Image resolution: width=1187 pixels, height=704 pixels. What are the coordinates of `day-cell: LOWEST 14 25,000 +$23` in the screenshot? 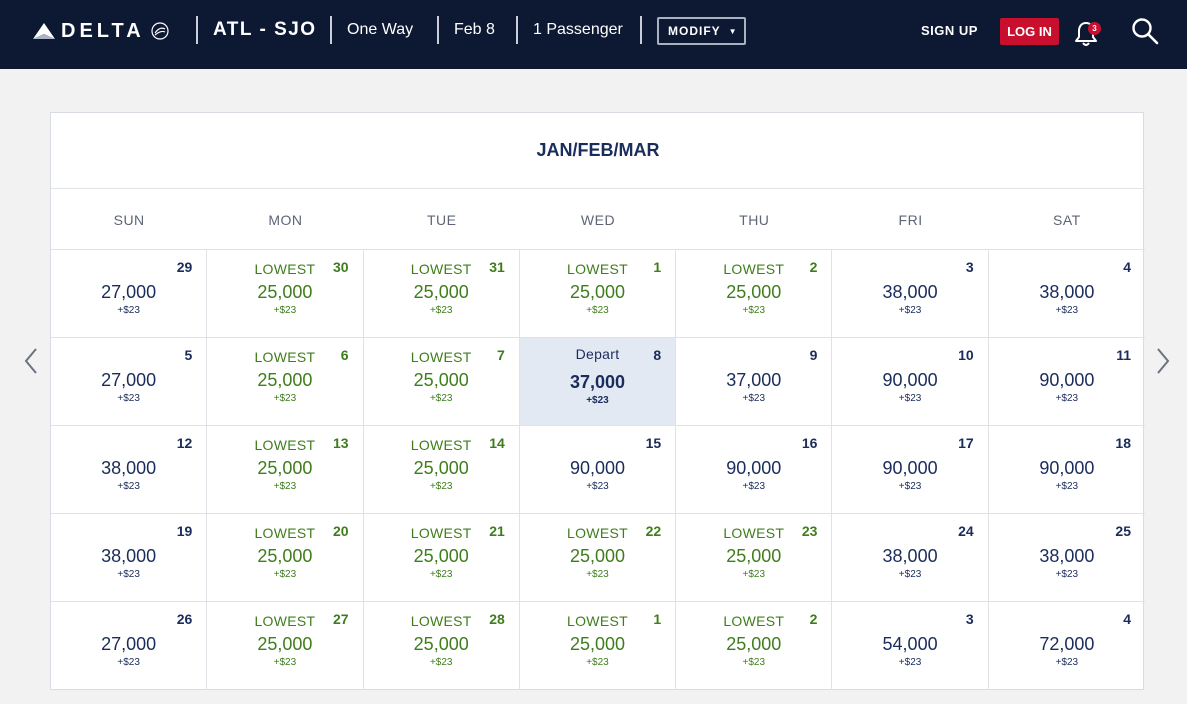 It's located at (441, 470).